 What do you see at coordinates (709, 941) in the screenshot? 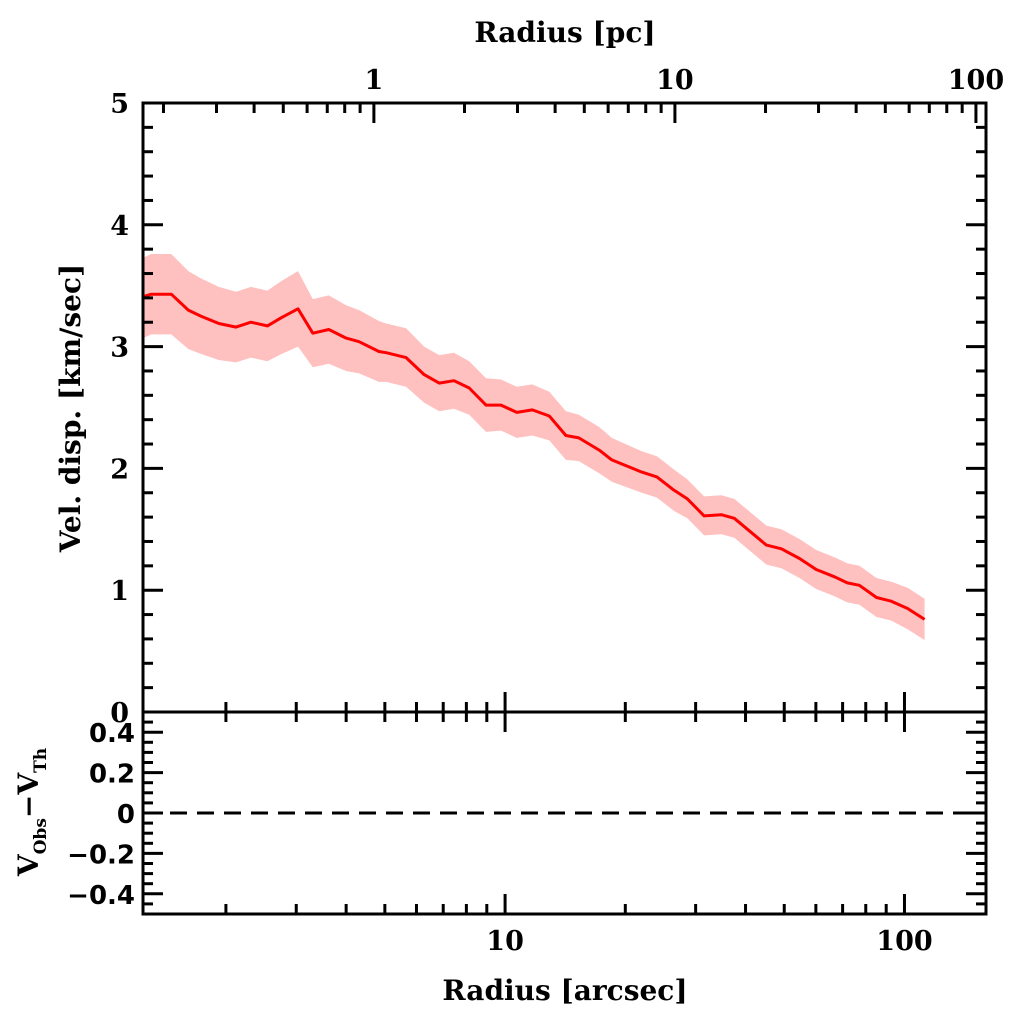
I see `x-bottom-tick-labels: 10 100` at bounding box center [709, 941].